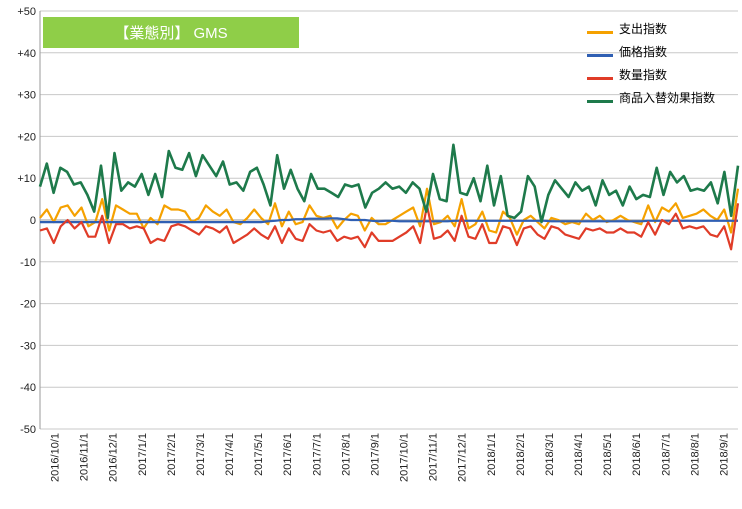 Image resolution: width=742 pixels, height=509 pixels. Describe the element at coordinates (346, 454) in the screenshot. I see `x-tick-label: 2017/8/1` at that location.